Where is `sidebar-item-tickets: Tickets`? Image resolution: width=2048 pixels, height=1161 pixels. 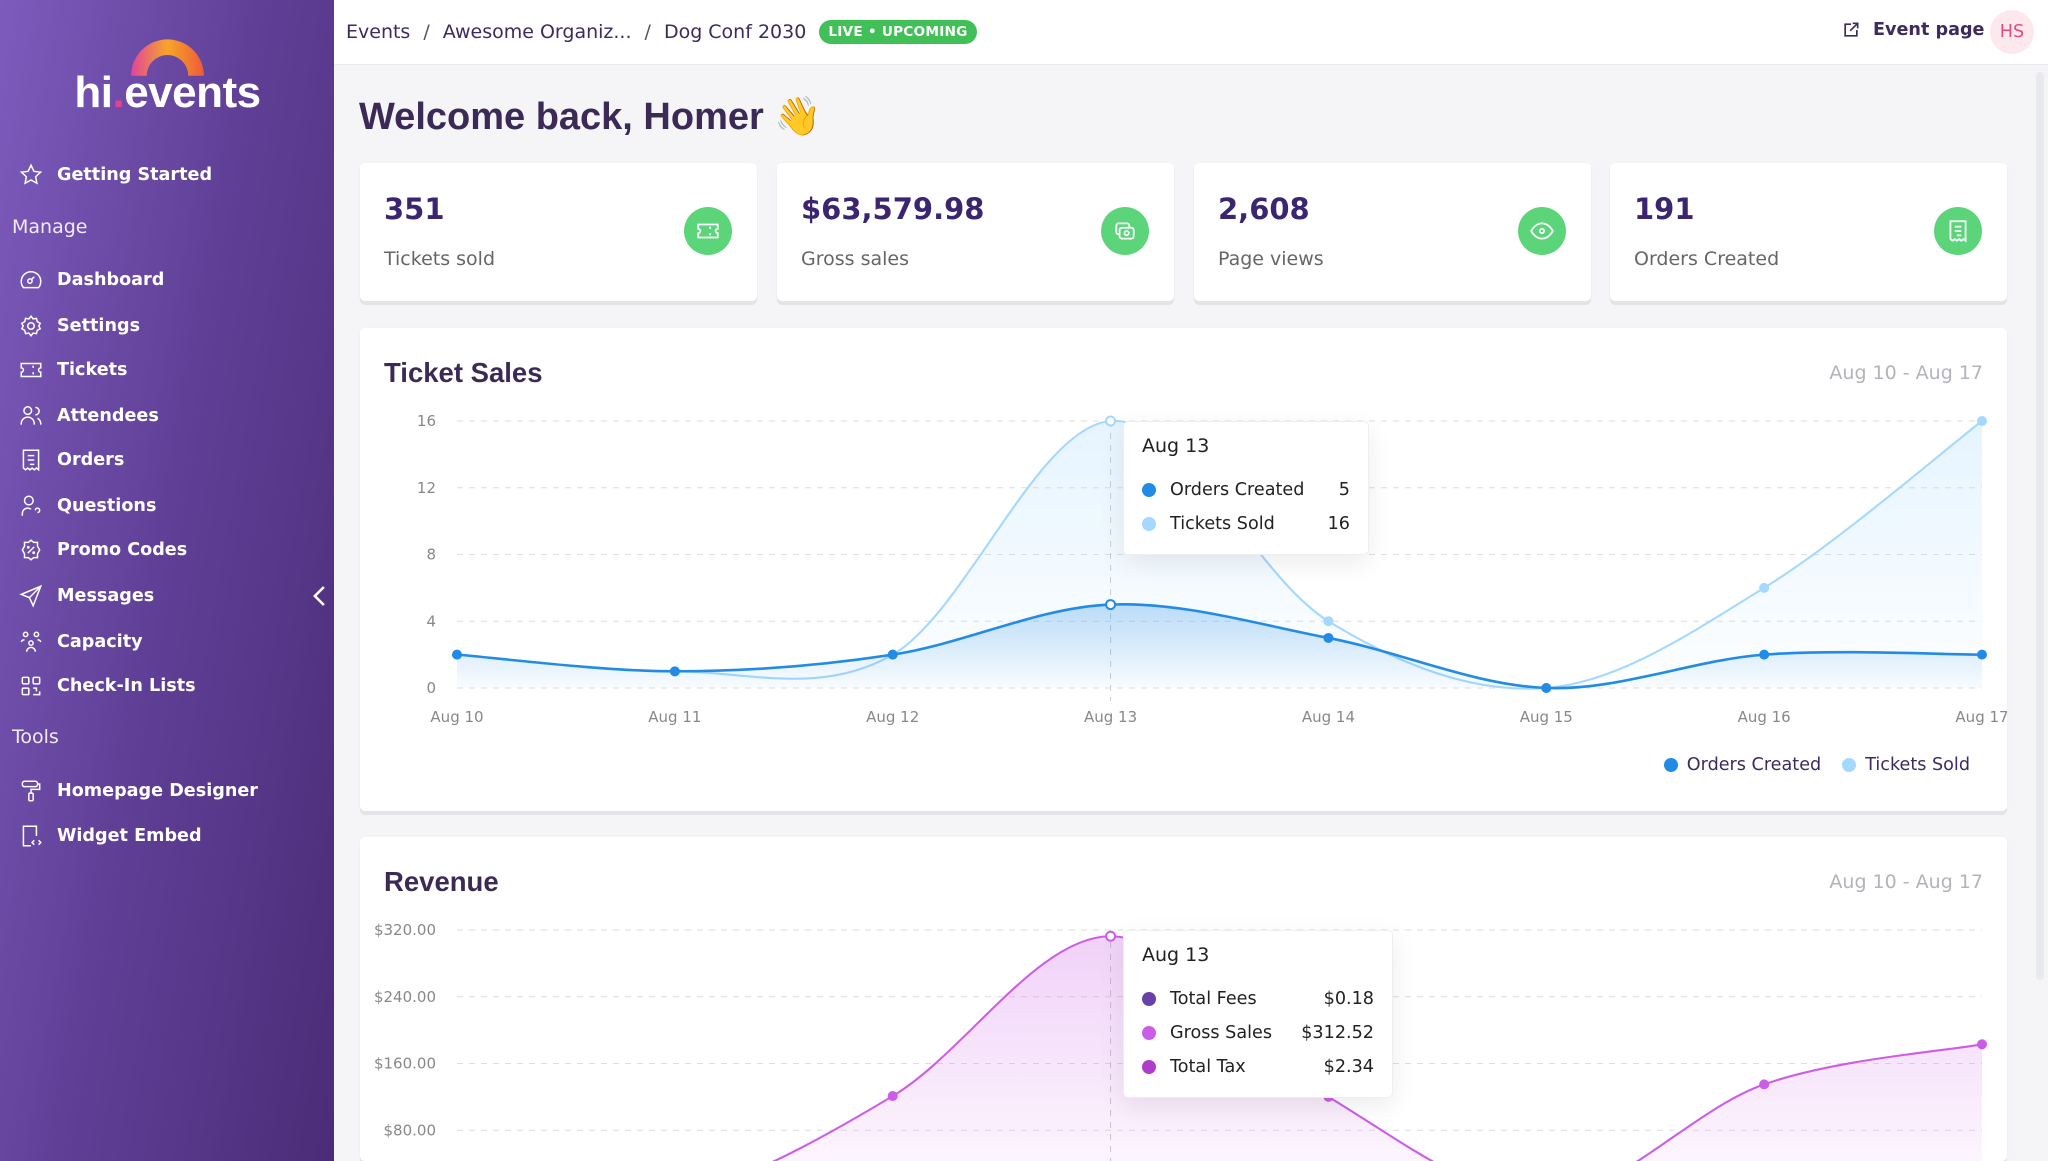
sidebar-item-tickets: Tickets is located at coordinates (73, 369).